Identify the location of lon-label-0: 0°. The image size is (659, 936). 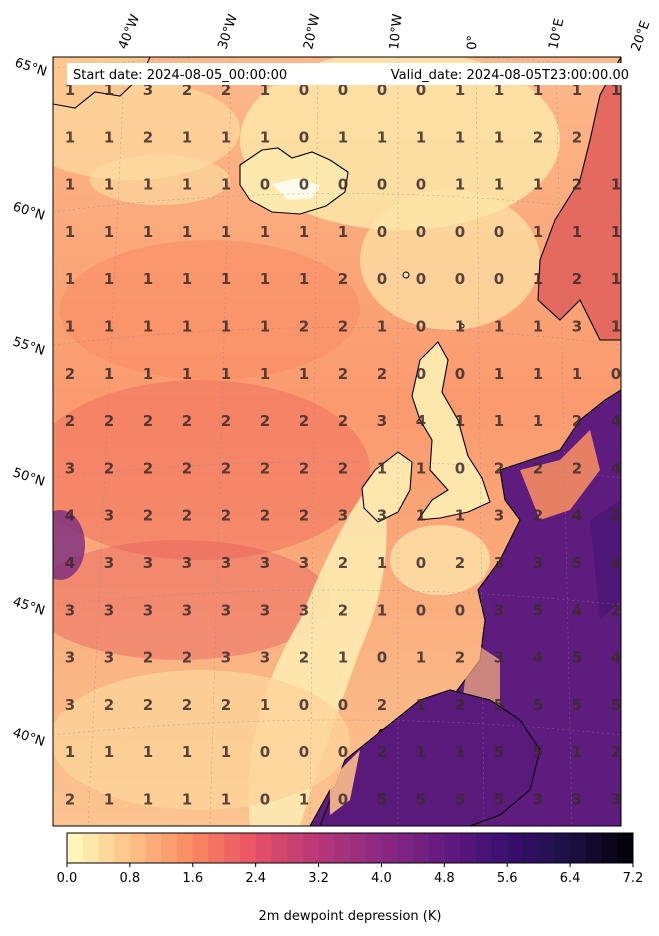
(473, 42).